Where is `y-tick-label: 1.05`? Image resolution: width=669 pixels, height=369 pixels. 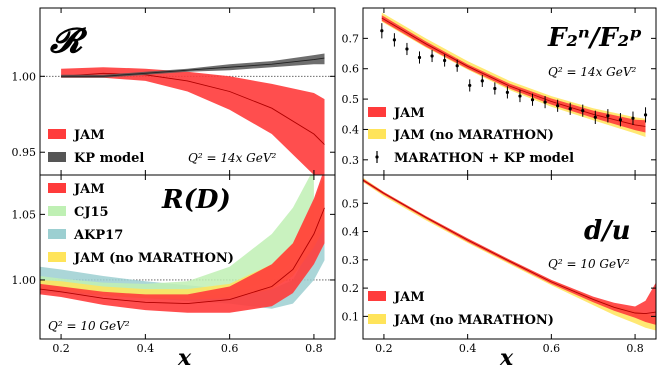 y-tick-label: 1.05 is located at coordinates (24, 214).